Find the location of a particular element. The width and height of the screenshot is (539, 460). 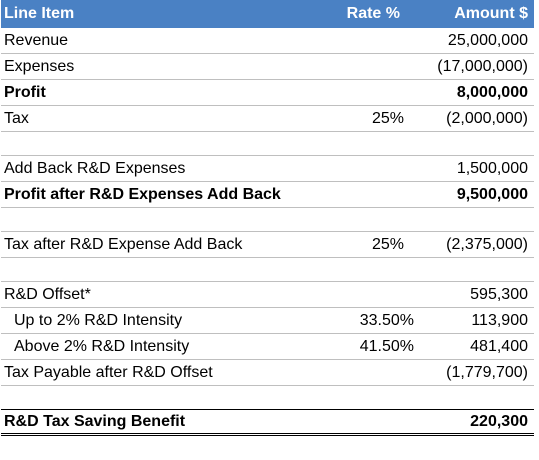

table-row-add-back-rd-expenses: Add Back R&D Expenses 1,500,000 is located at coordinates (267, 169).